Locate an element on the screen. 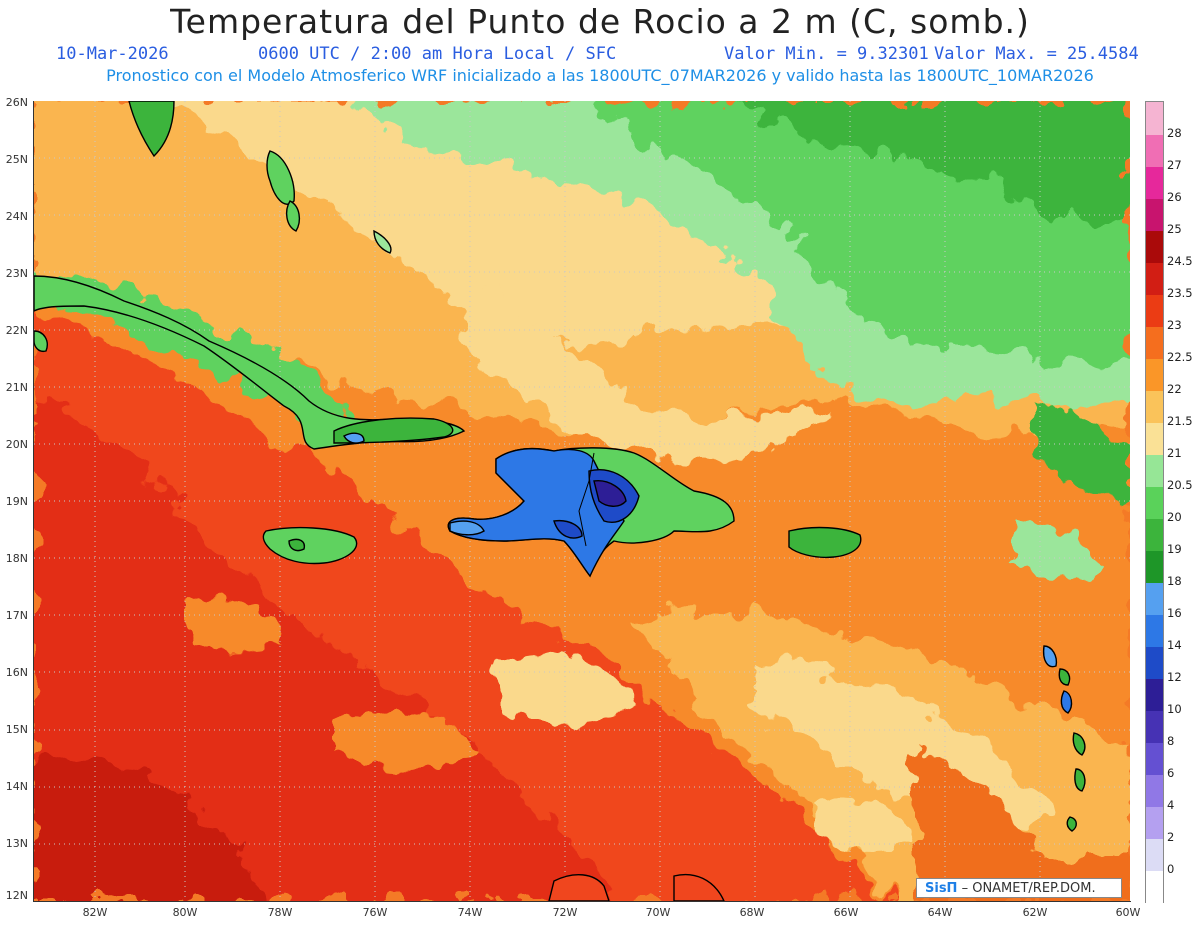 The image size is (1200, 927). lat-tick: 24N is located at coordinates (16, 216).